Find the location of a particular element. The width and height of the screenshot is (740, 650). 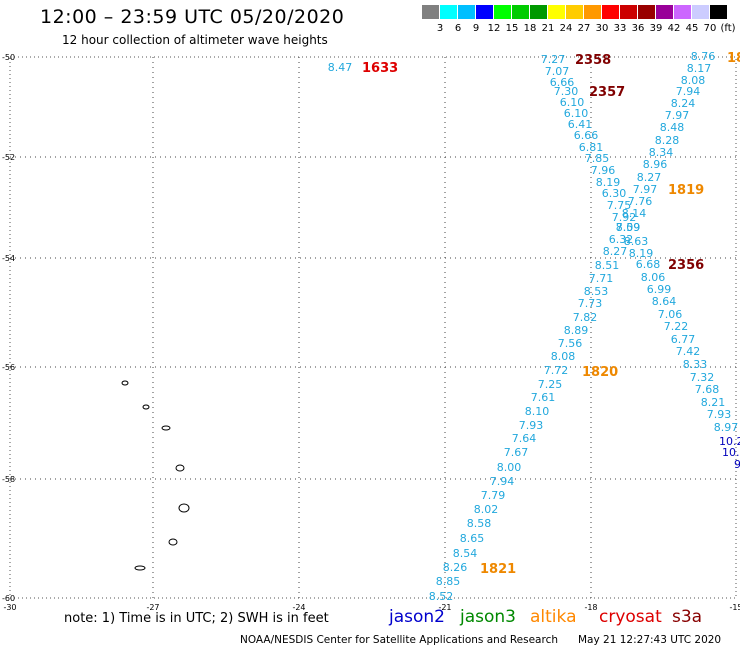

wave-height-value: 7.64 is located at coordinates (524, 438).